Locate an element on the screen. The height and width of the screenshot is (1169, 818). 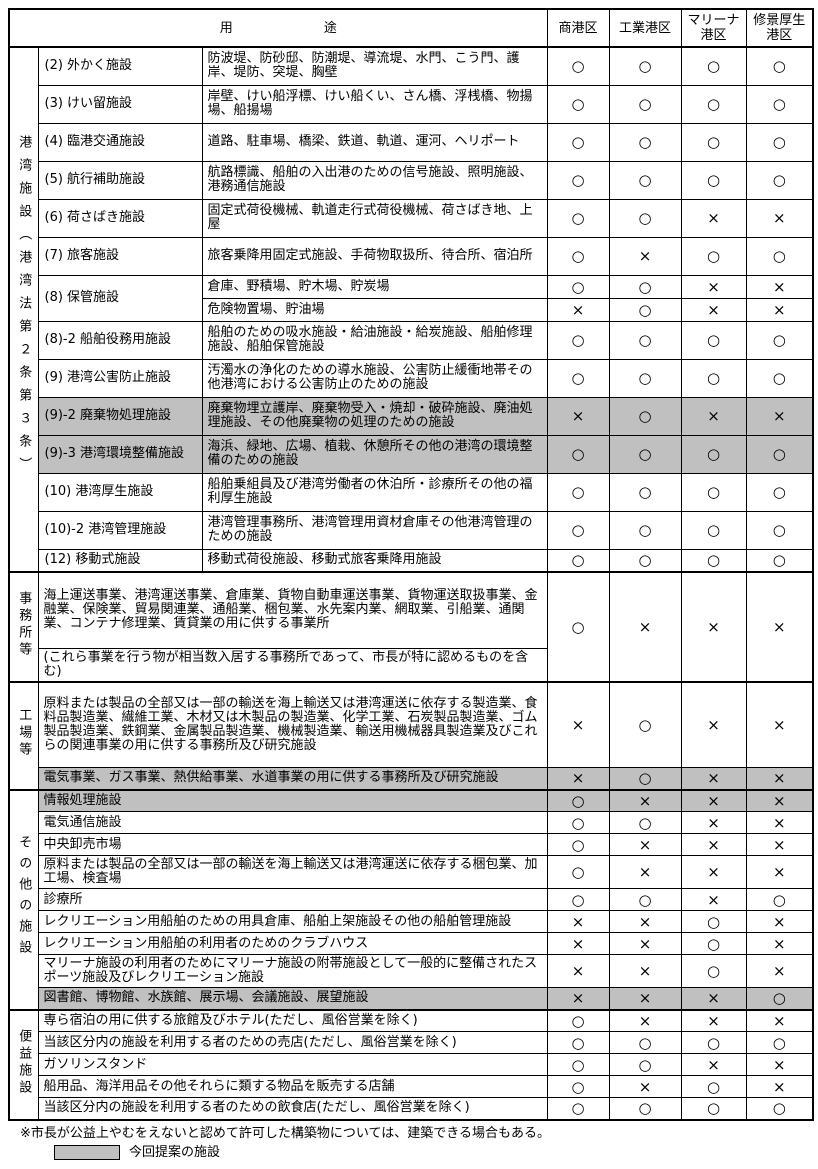
section-category-label: 港湾施設（港湾法第２条第３条） is located at coordinates (23, 309).